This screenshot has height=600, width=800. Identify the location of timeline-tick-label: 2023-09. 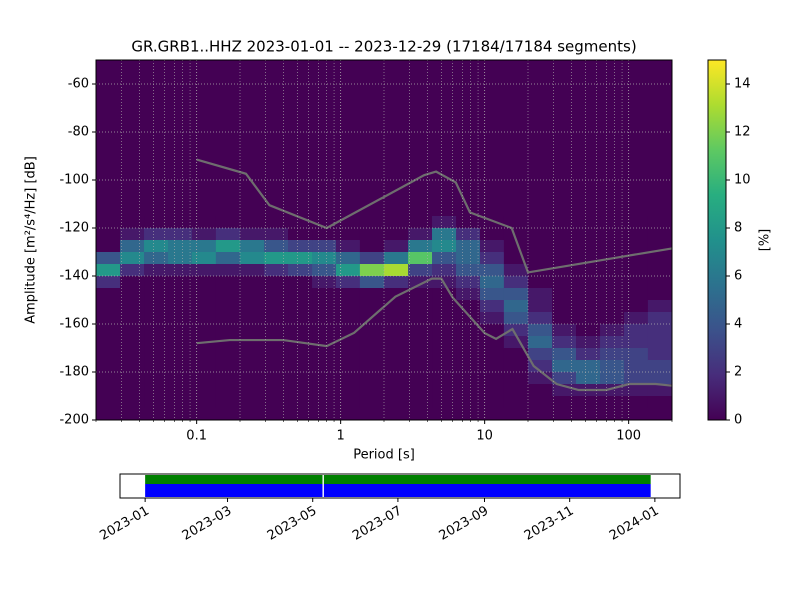
(464, 524).